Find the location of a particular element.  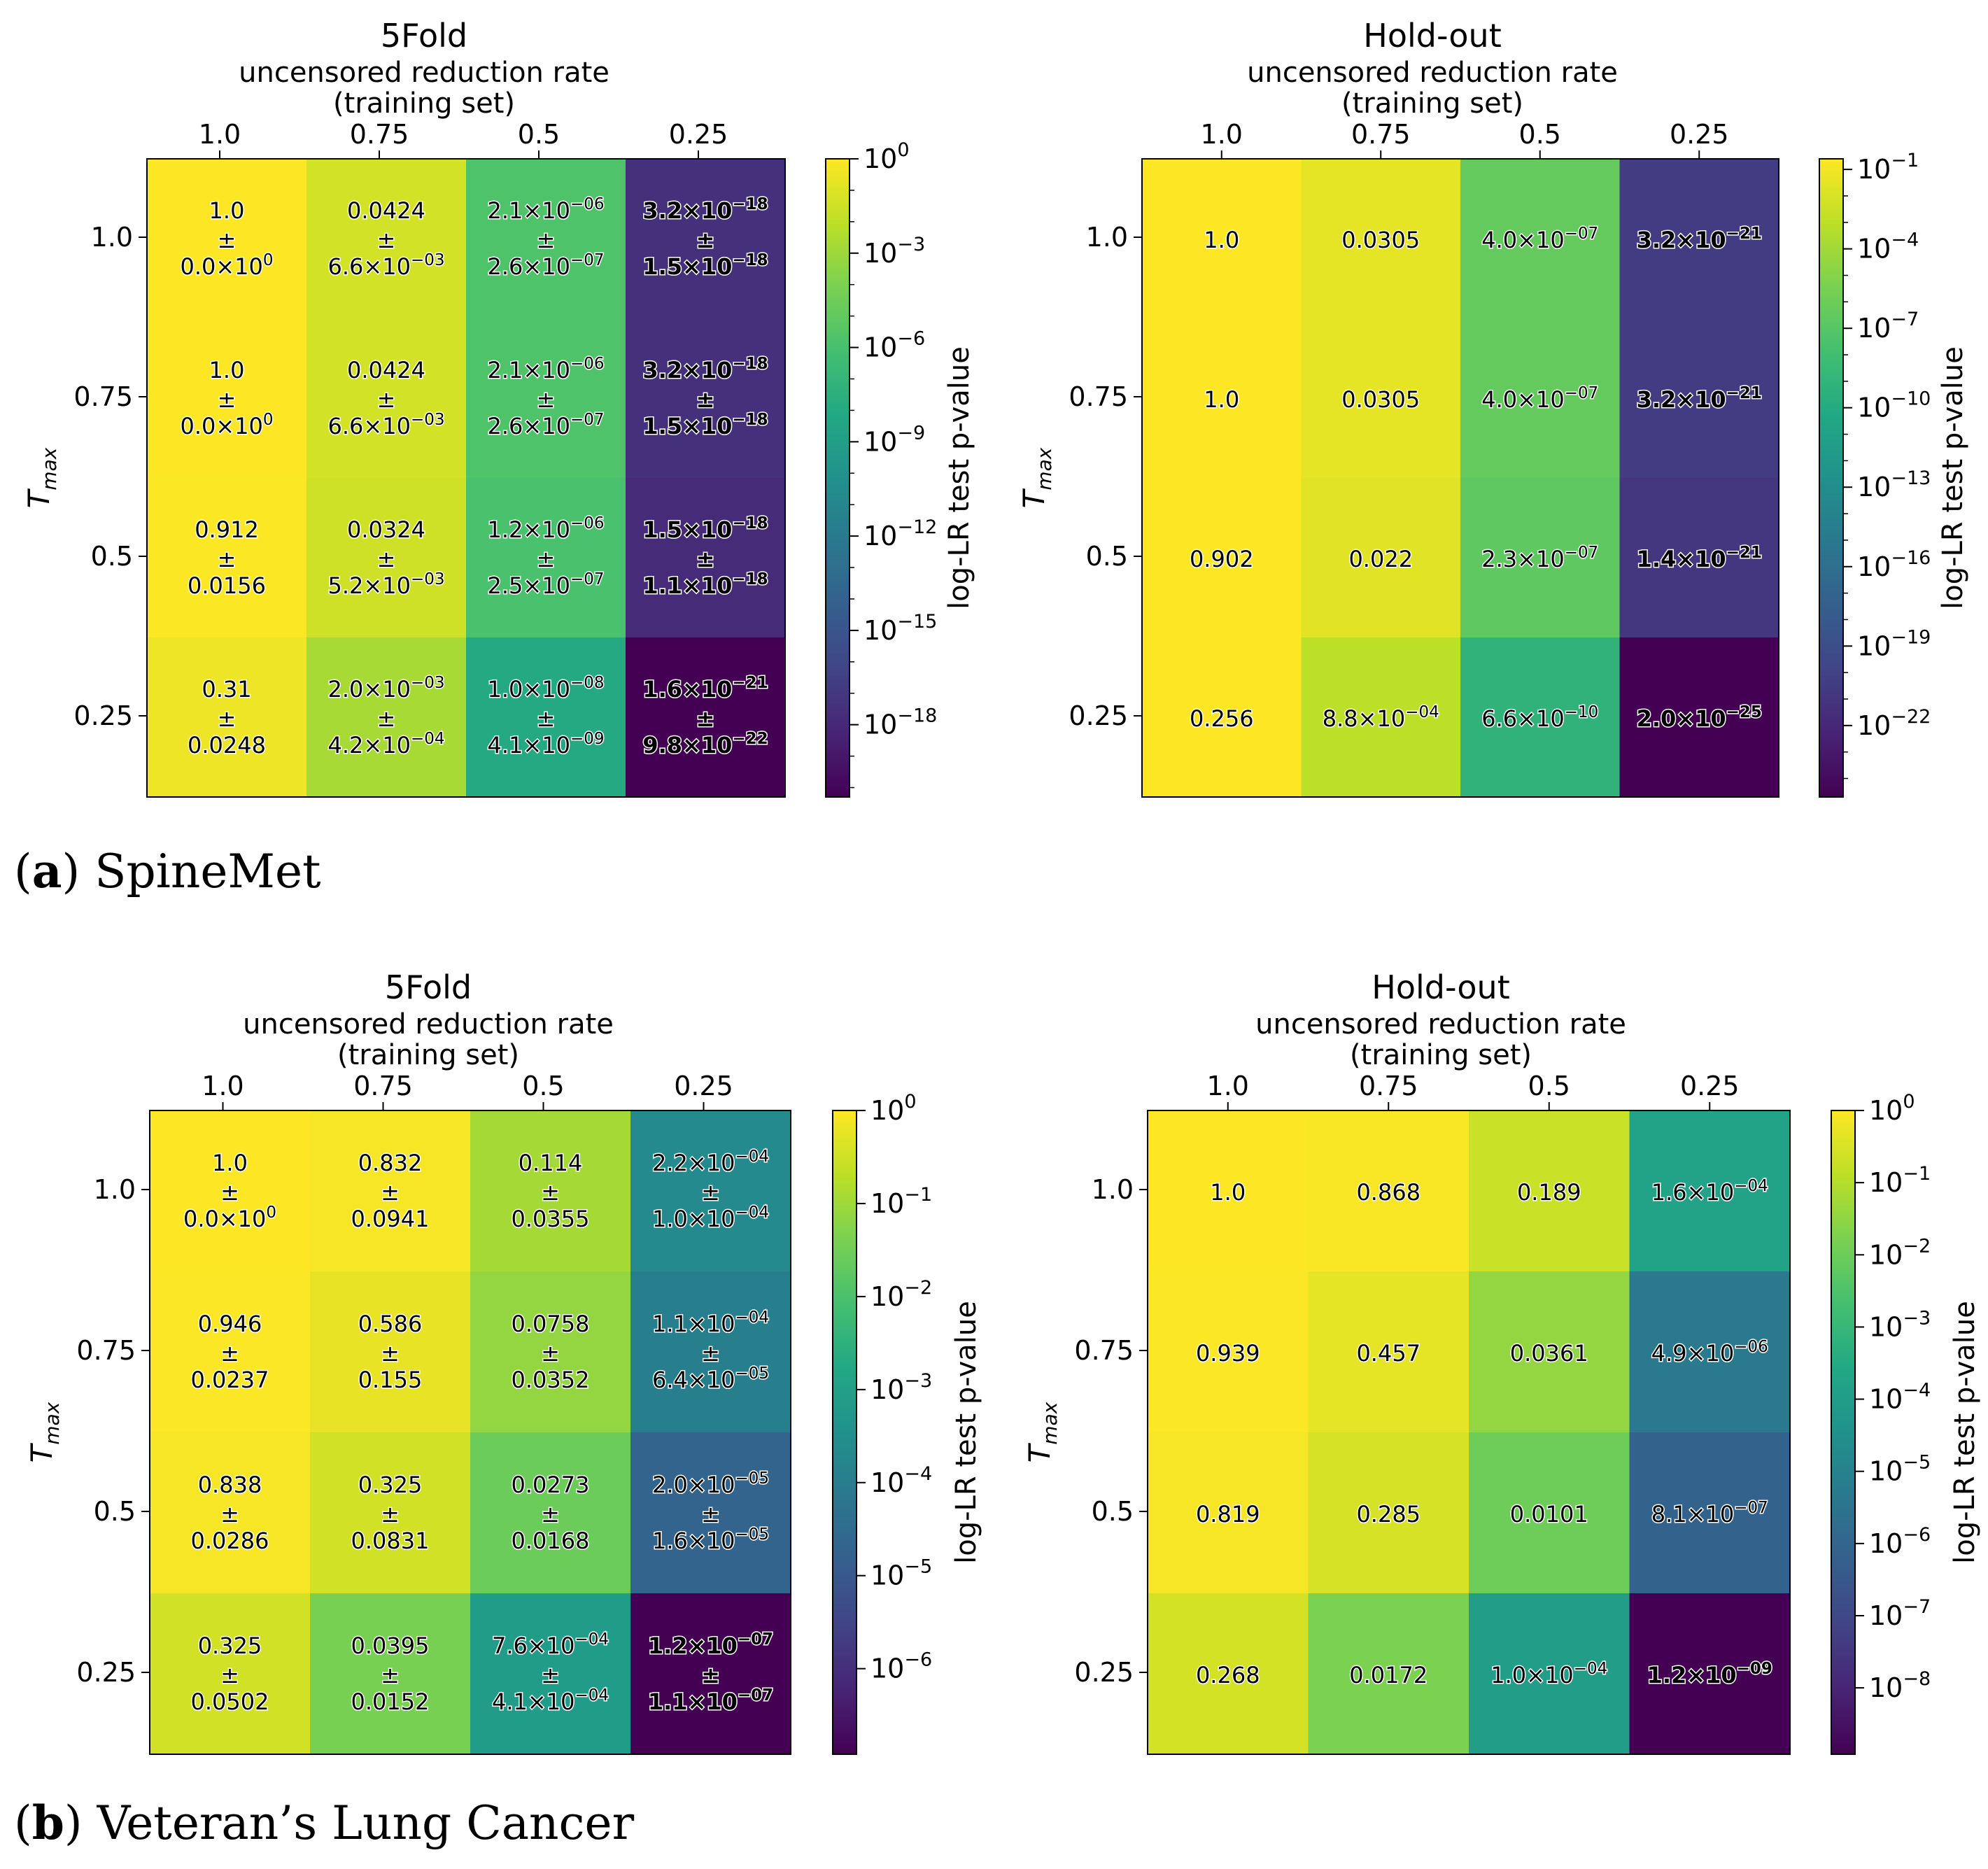

cell-value-label: 0.0156 is located at coordinates (227, 585).